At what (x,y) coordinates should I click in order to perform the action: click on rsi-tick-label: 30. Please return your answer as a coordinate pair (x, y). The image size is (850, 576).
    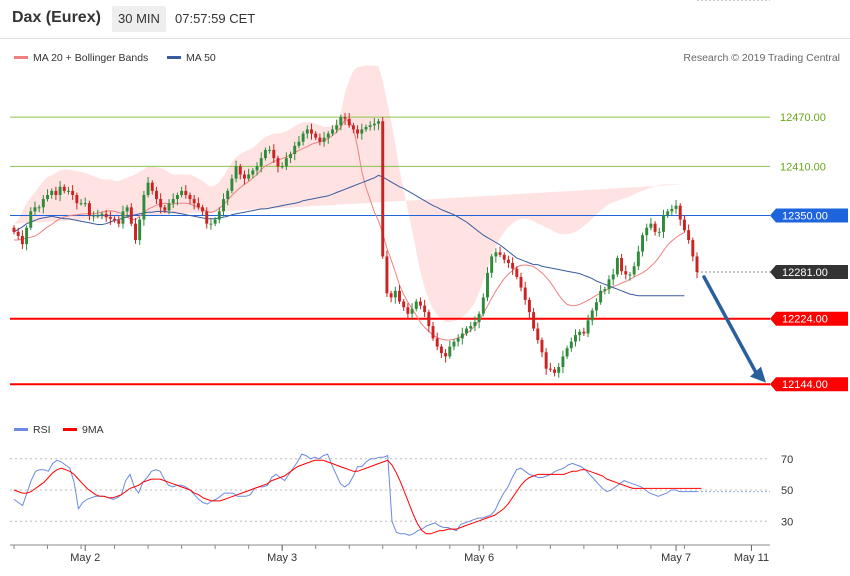
    Looking at the image, I should click on (787, 522).